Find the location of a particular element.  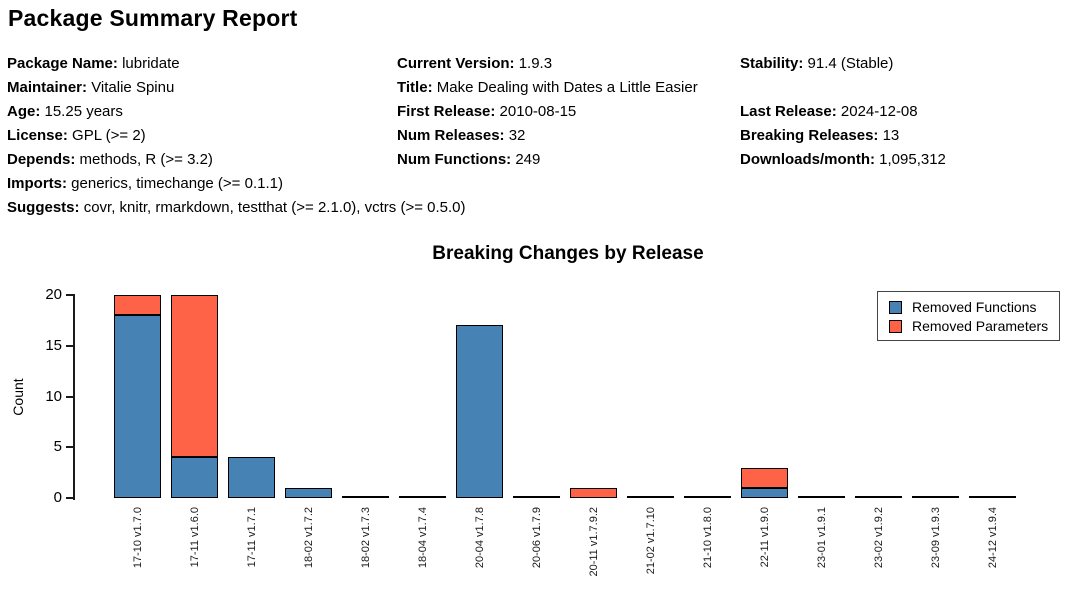

metadata-value: 249 is located at coordinates (528, 159).